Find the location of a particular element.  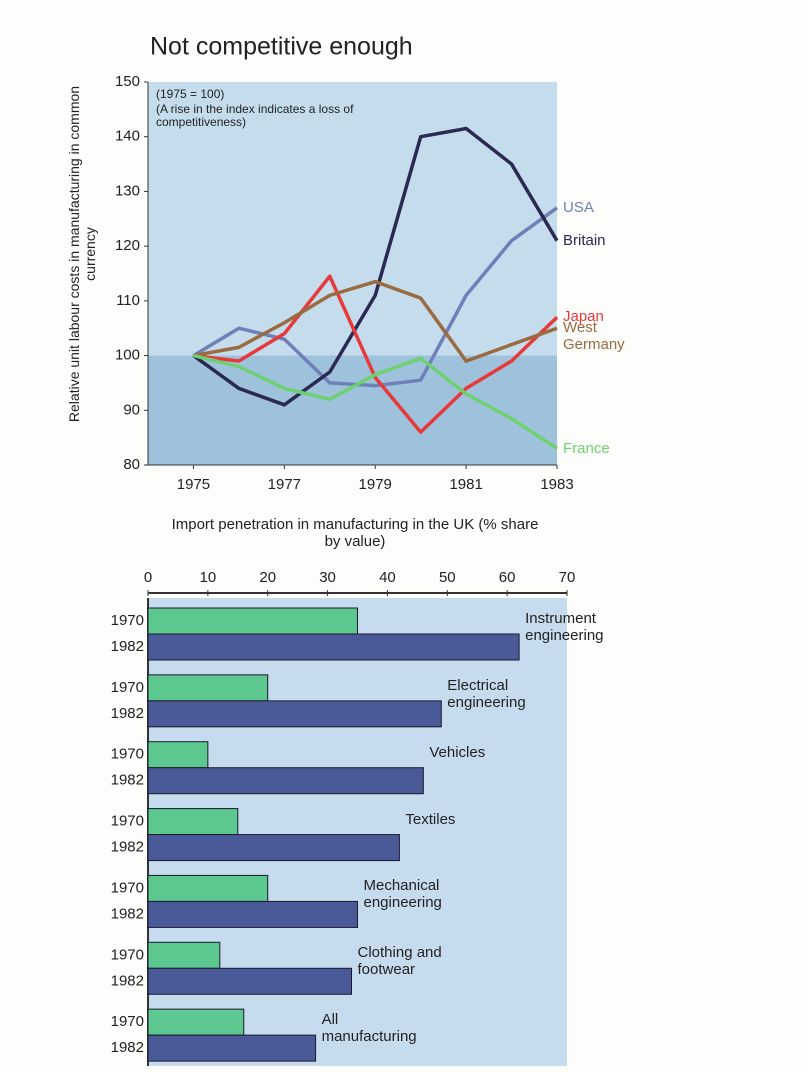

x-tick-label: 1983 is located at coordinates (556, 484).